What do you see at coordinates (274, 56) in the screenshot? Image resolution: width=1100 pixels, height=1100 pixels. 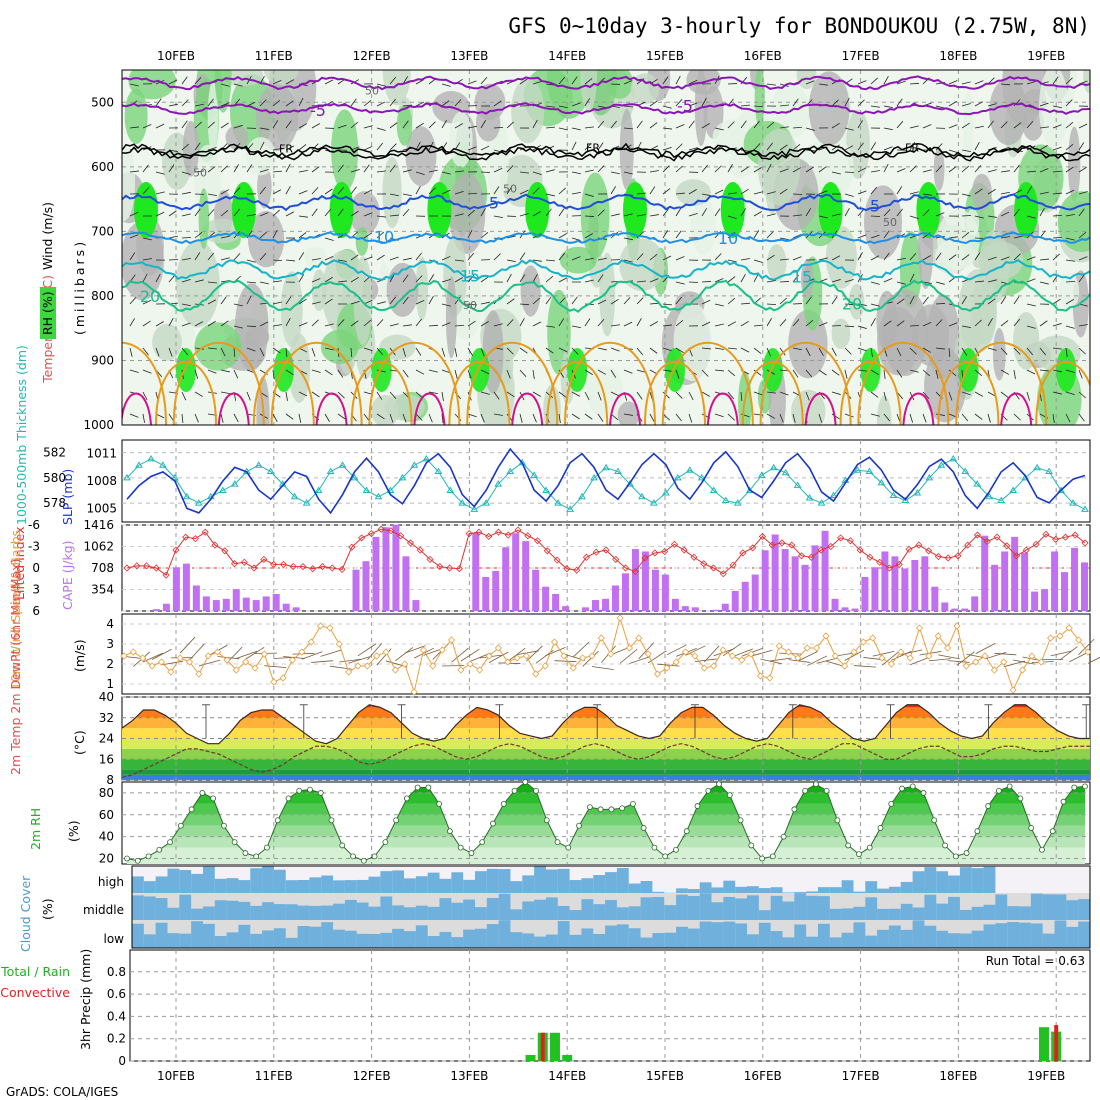 I see `top-date-label: 11FEB` at bounding box center [274, 56].